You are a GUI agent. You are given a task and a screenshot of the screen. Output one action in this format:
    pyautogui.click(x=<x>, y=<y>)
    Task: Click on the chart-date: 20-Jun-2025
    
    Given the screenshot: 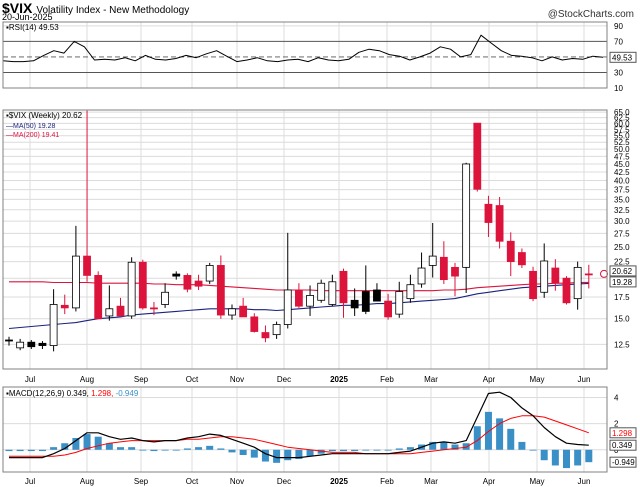 What is the action you would take?
    pyautogui.click(x=27, y=17)
    